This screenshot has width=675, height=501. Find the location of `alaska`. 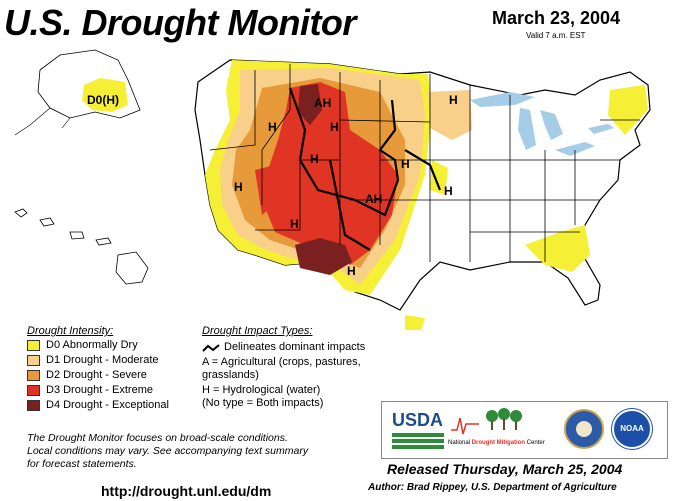

alaska is located at coordinates (77, 92).